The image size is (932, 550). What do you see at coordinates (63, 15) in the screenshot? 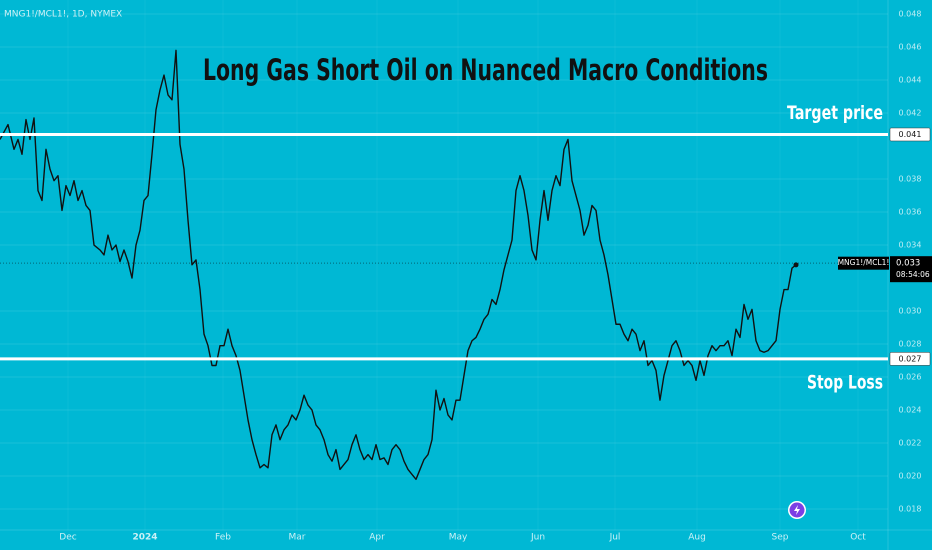
I see `symbol-info: MNG1!/MCL1!, 1D, NYMEX` at bounding box center [63, 15].